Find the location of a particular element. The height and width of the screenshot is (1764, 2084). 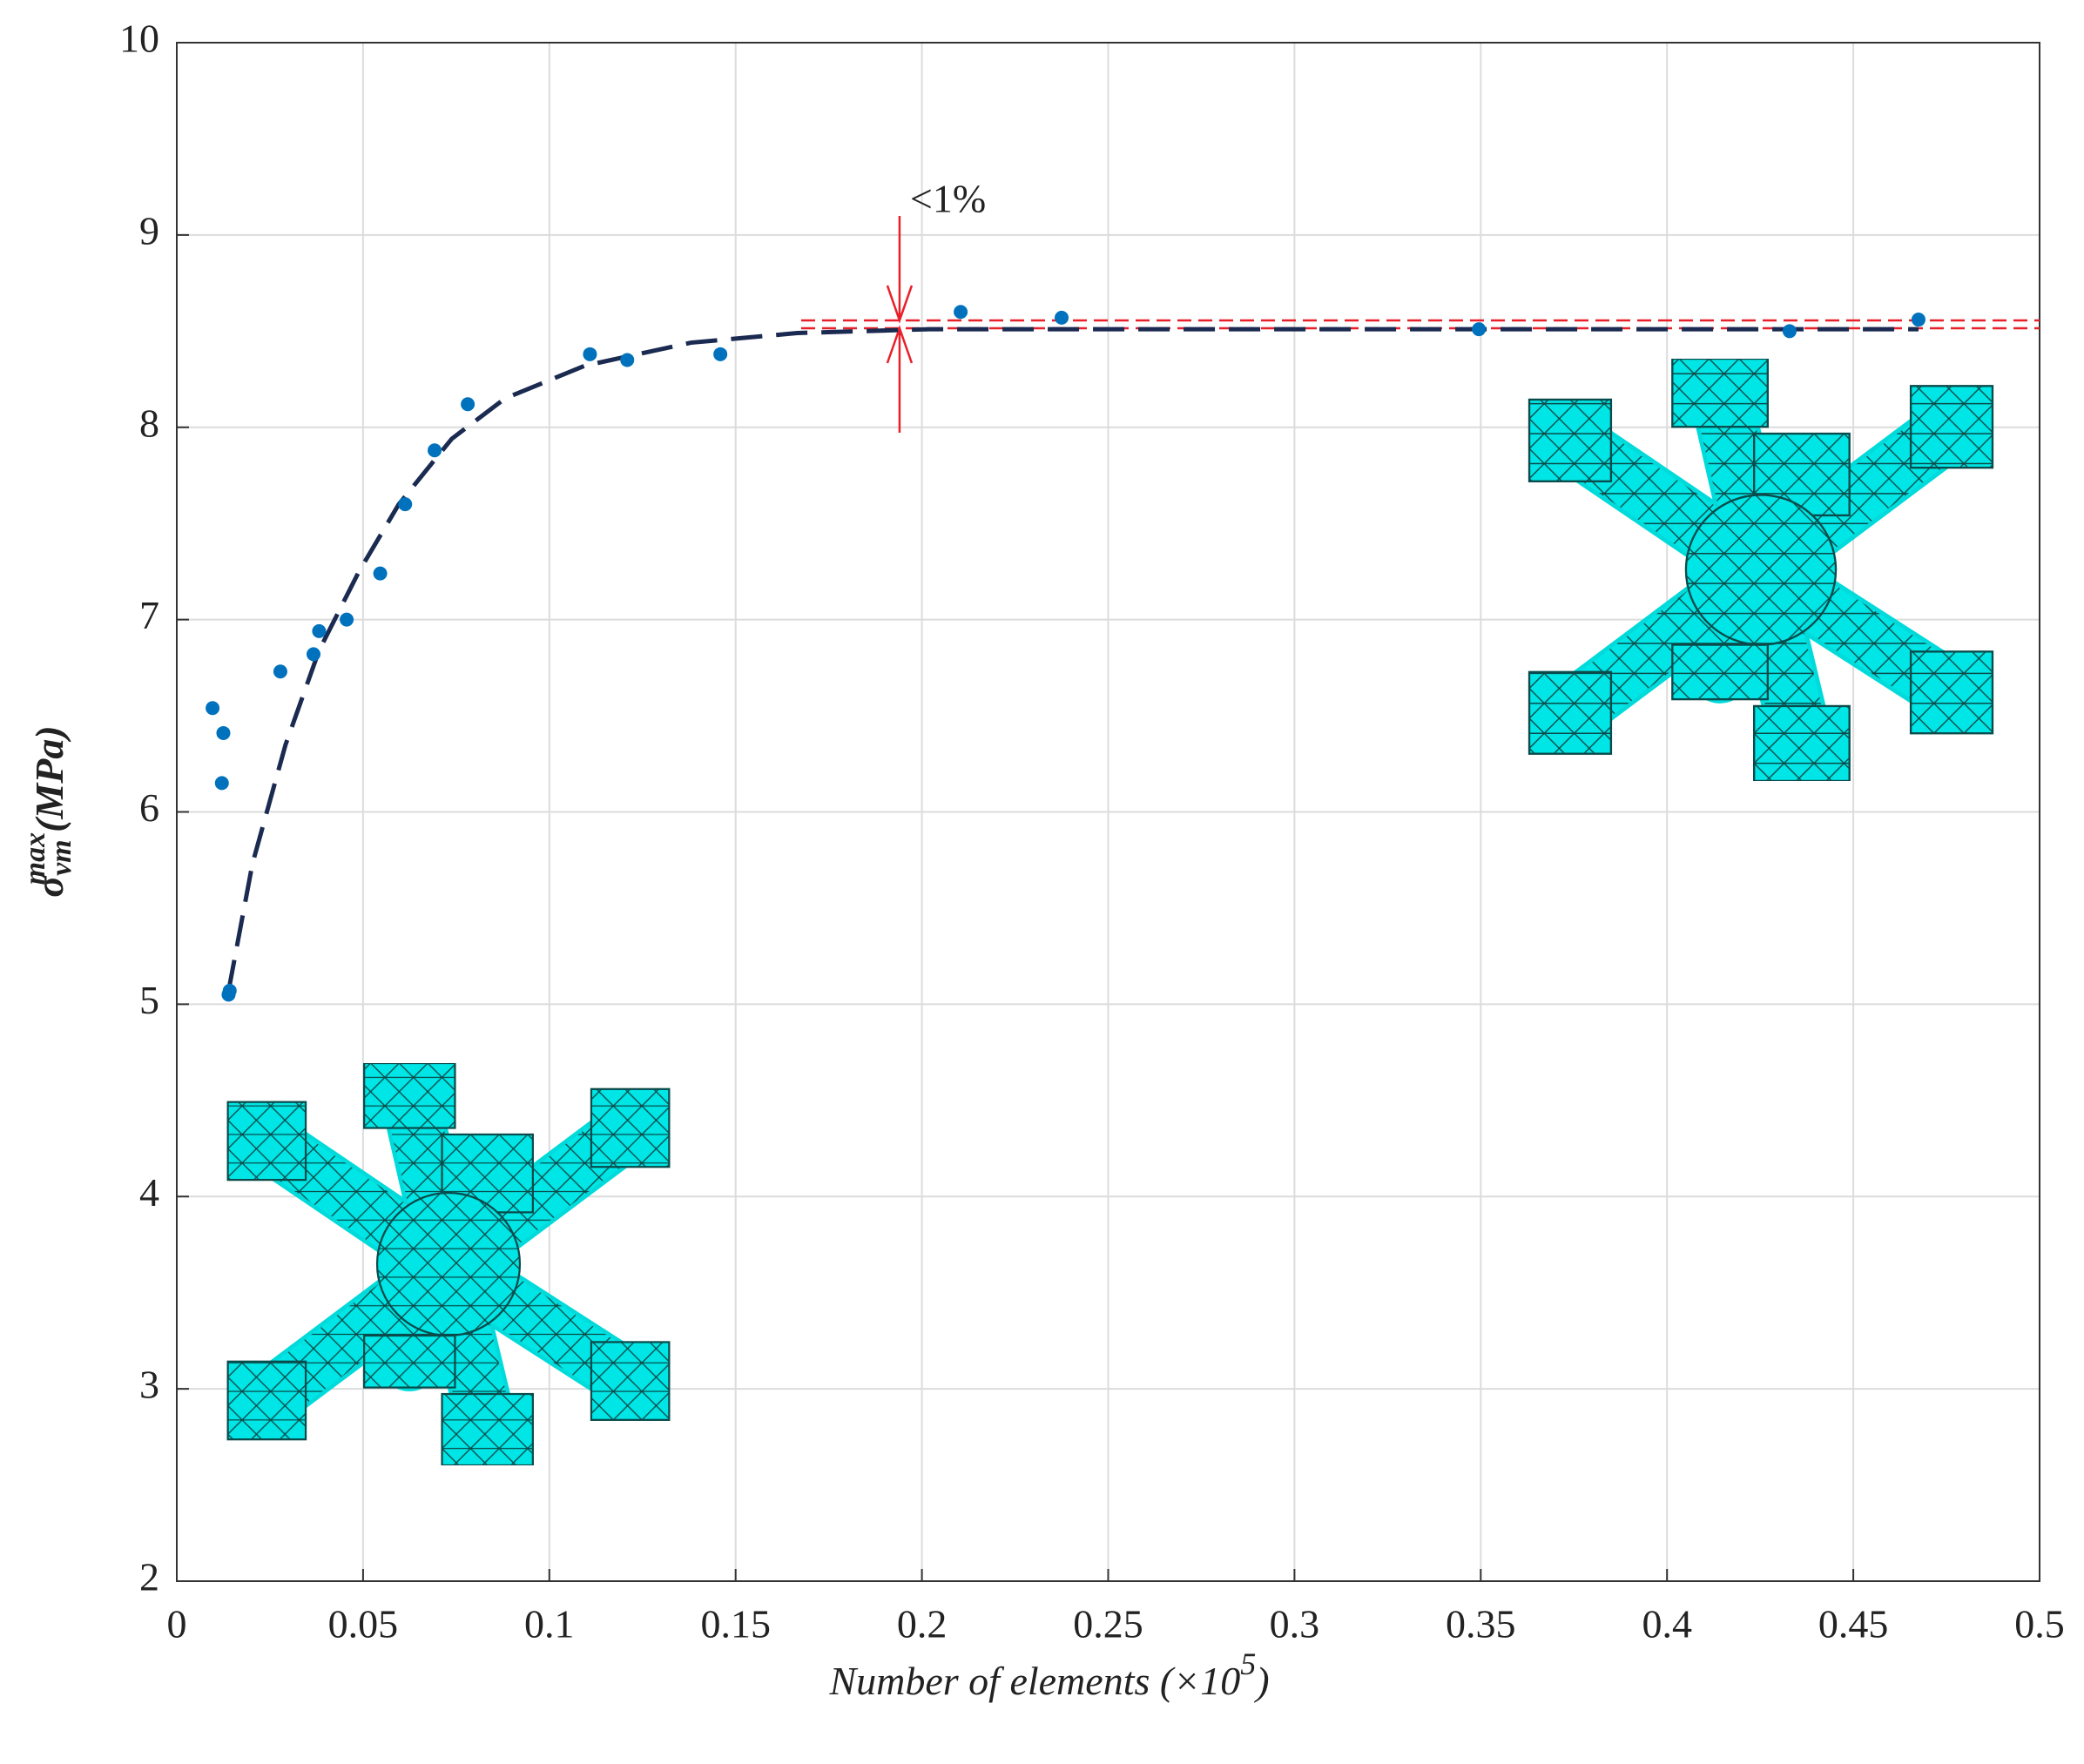

annotation-text: <1% is located at coordinates (948, 199).